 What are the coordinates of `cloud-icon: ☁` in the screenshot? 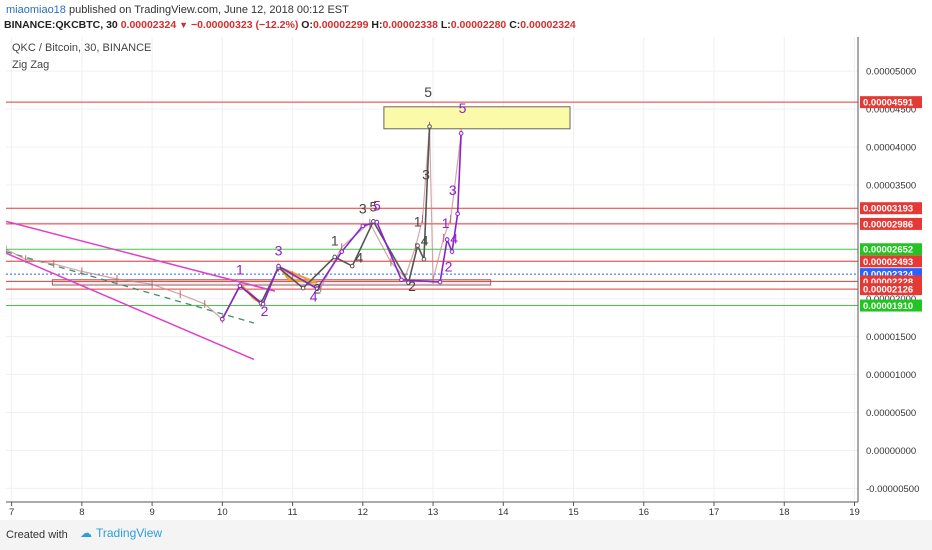 It's located at (86, 533).